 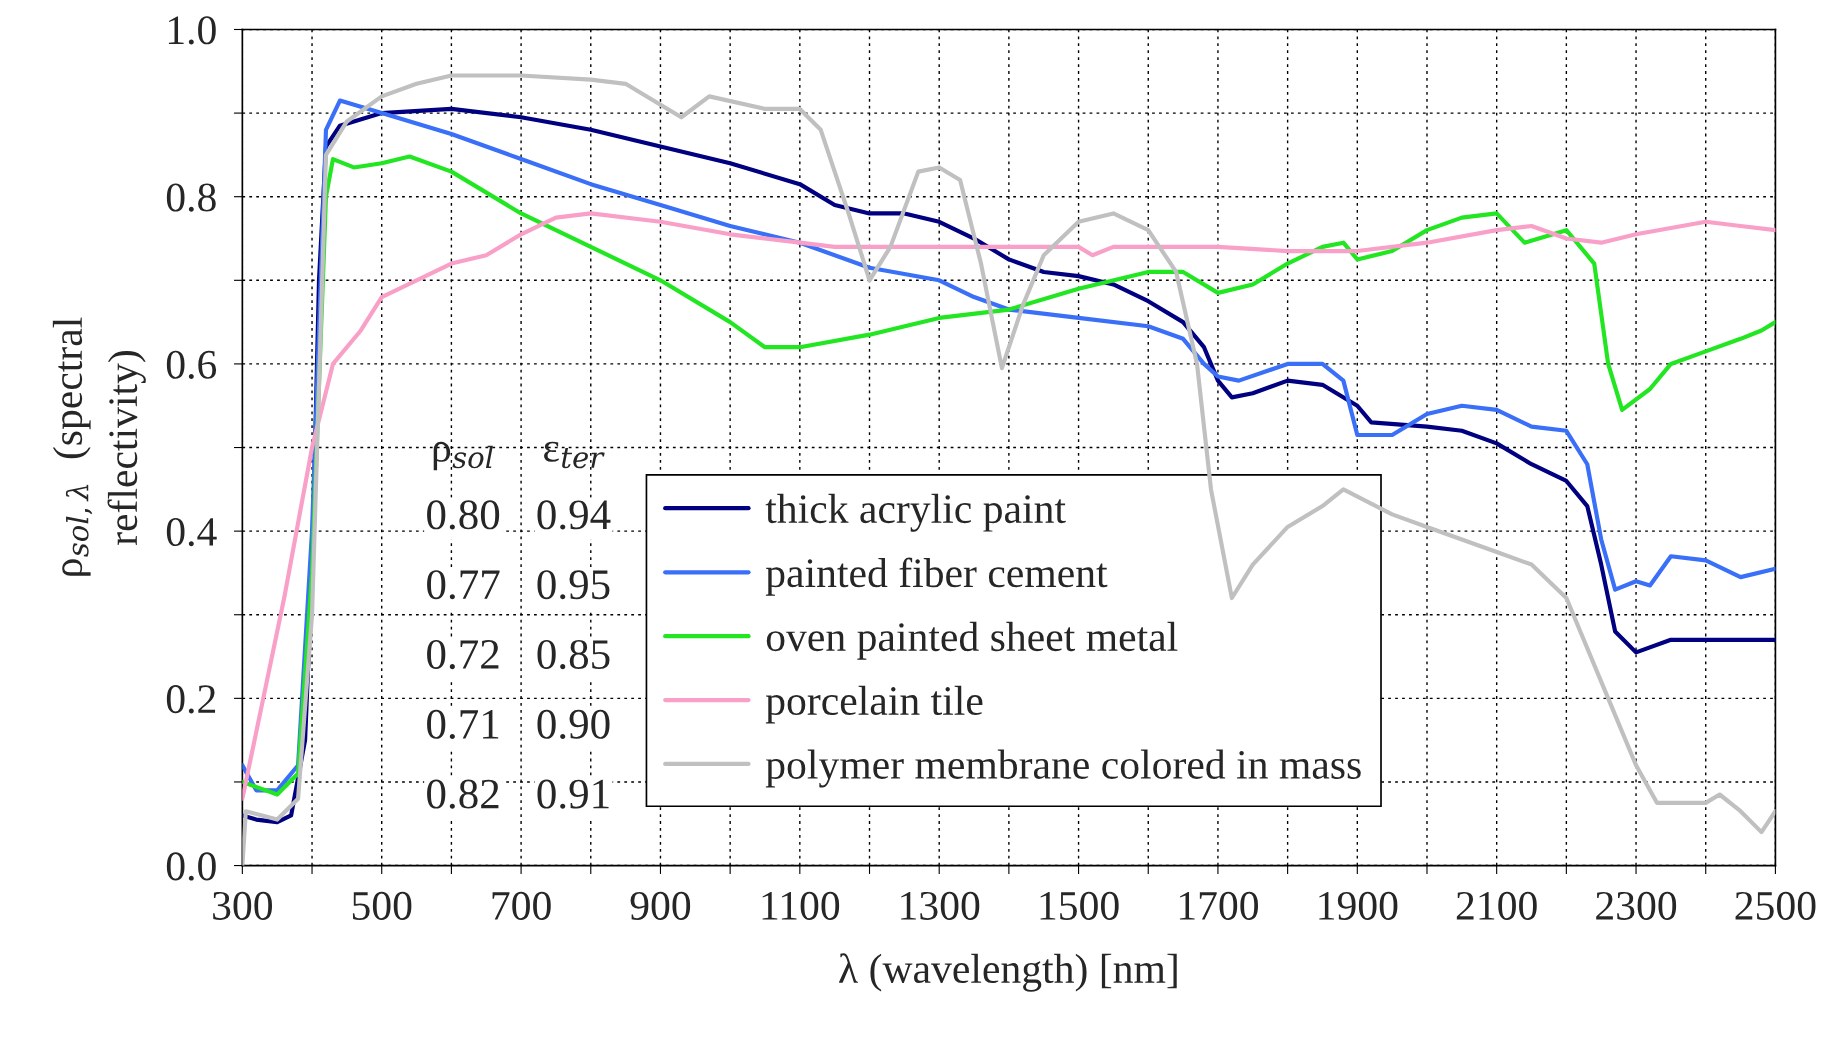 I want to click on annotation: ε$_{ter}$, so click(x=574, y=455).